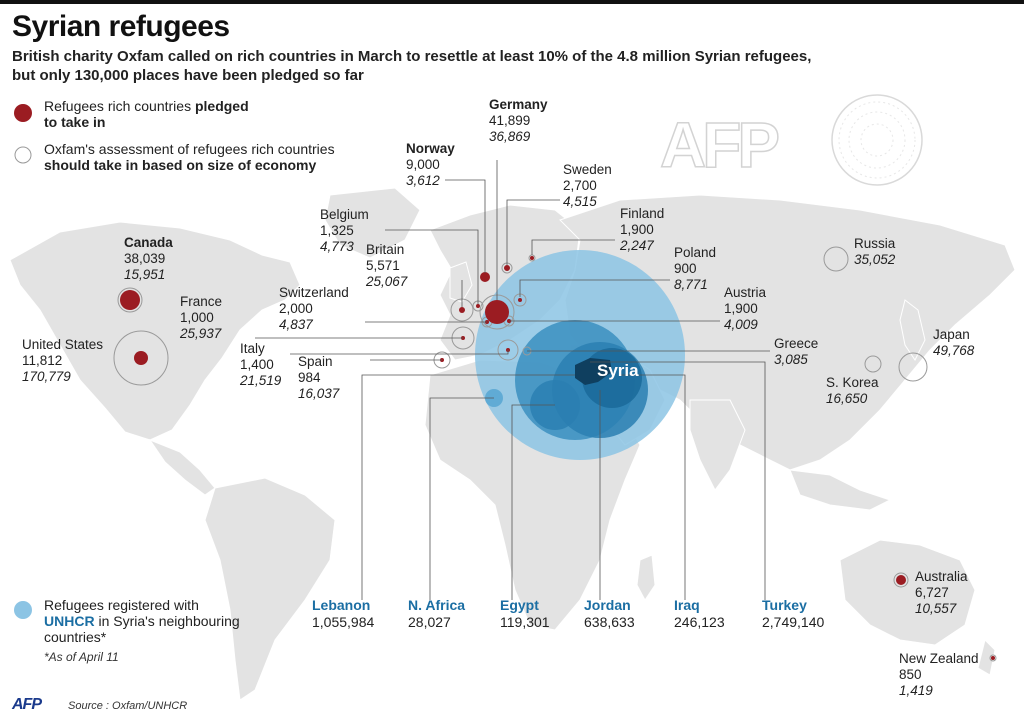 This screenshot has width=1024, height=724. What do you see at coordinates (796, 351) in the screenshot?
I see `label-greece: Greece 3,085` at bounding box center [796, 351].